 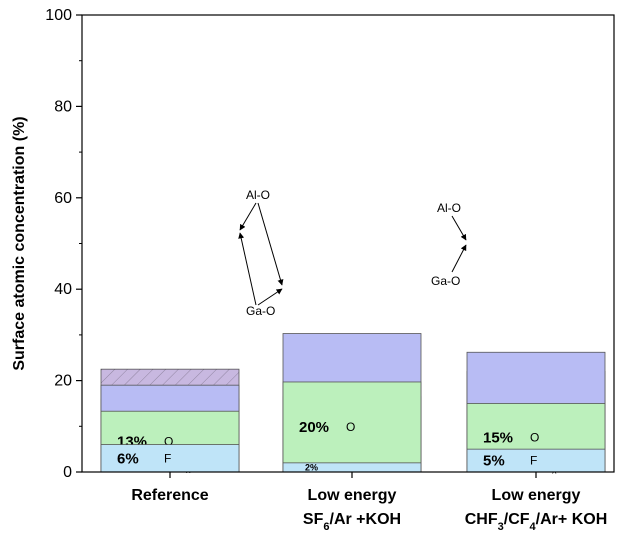 I want to click on y-axis-label: Surface atomic concentration (%), so click(x=19, y=243).